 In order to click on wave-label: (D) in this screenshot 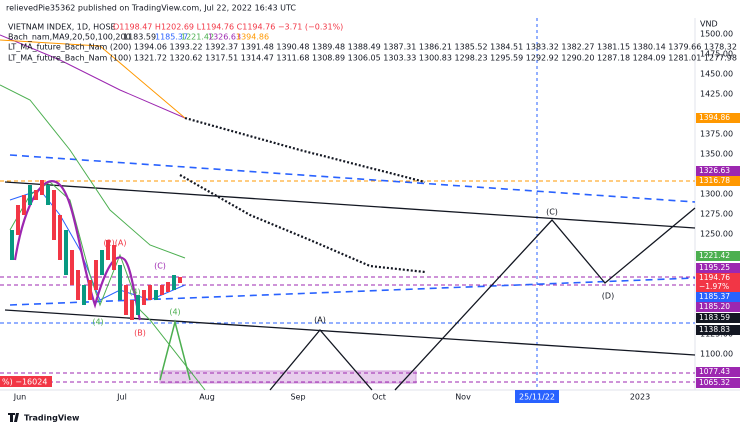, I will do `click(608, 296)`.